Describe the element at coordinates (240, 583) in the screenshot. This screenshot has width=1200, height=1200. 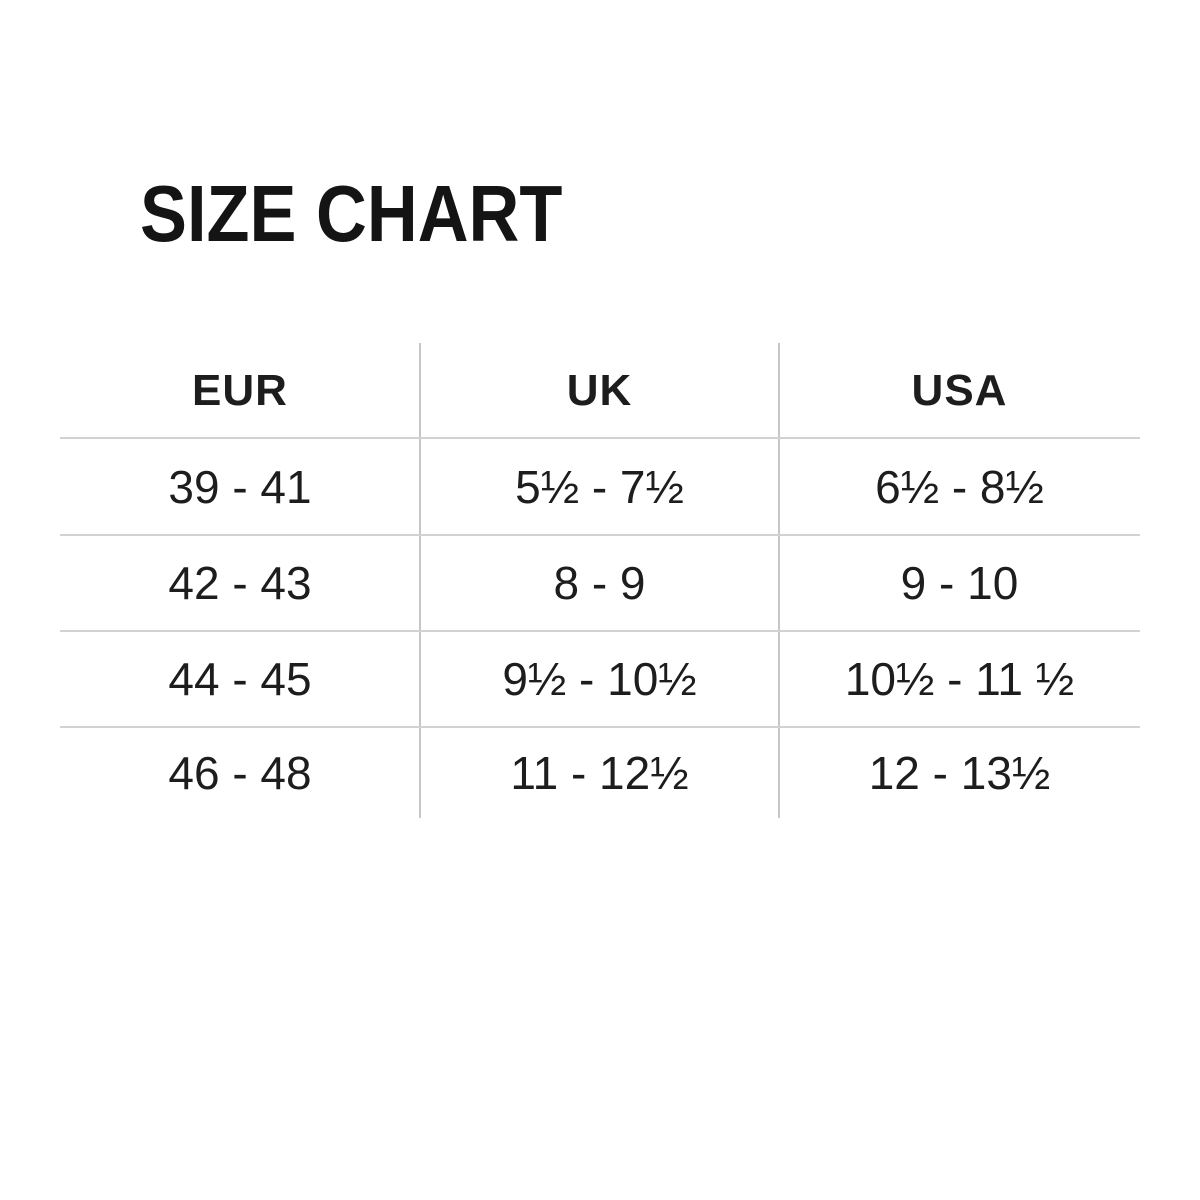
I see `table-cell-r2-eur: 42 - 43` at that location.